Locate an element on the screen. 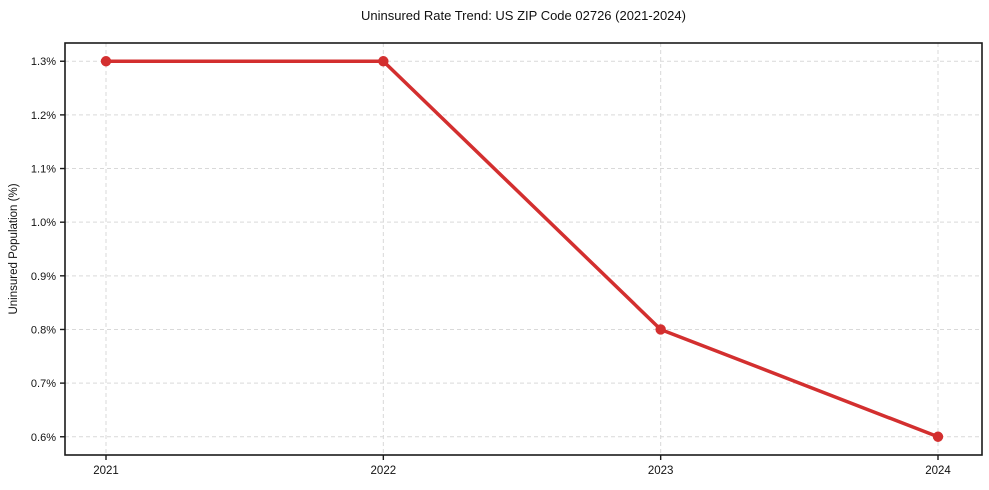  x-tick-label: 2021 is located at coordinates (106, 471).